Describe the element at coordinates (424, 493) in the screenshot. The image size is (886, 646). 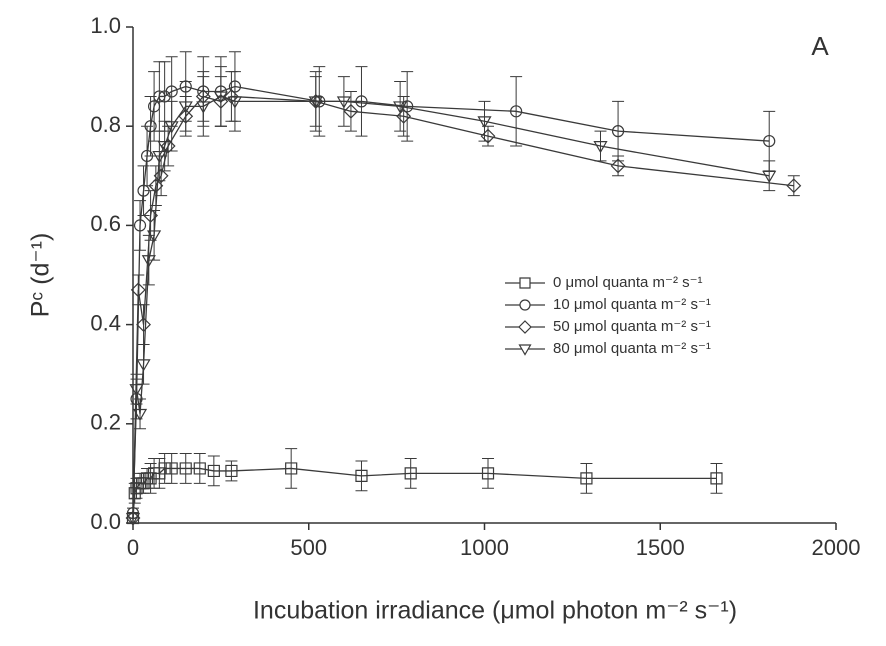
I see `series-line` at that location.